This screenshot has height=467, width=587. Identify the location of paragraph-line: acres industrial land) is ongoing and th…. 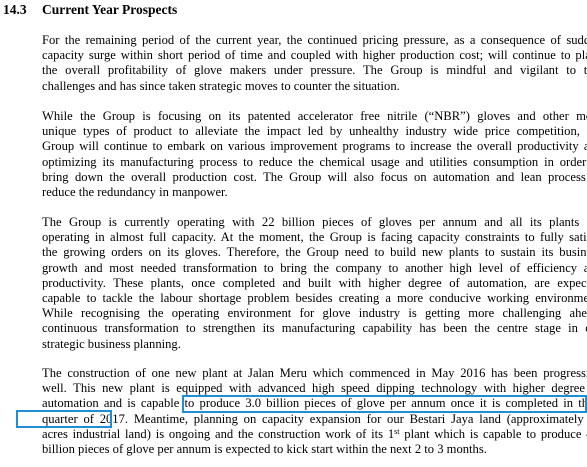
(314, 434).